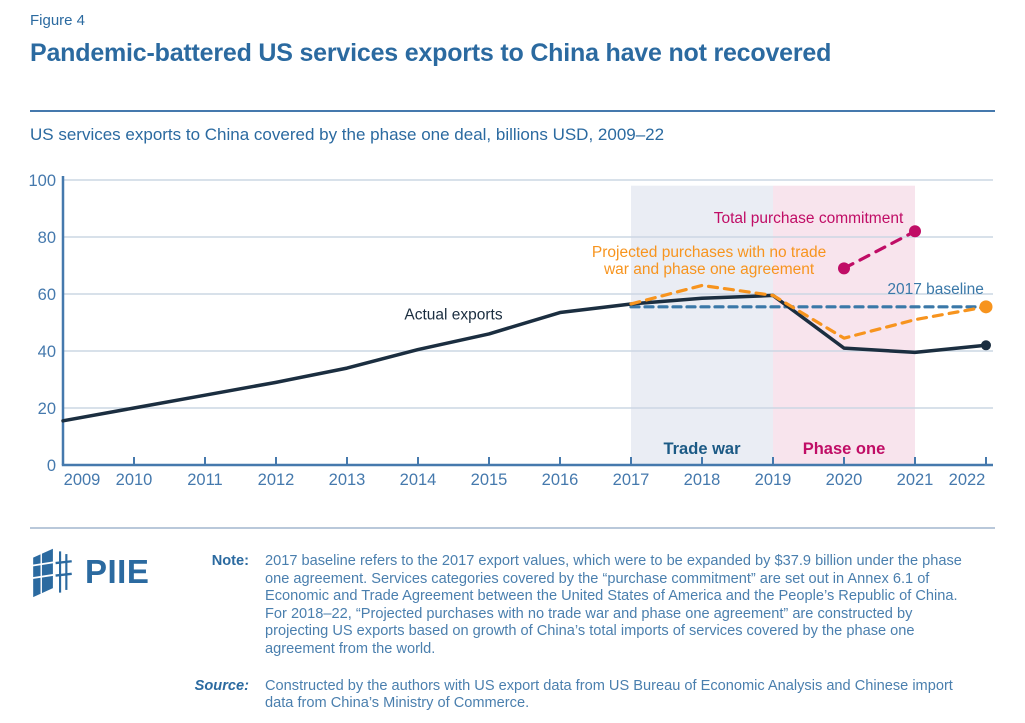  I want to click on x-tick-label-2012: 2012, so click(276, 480).